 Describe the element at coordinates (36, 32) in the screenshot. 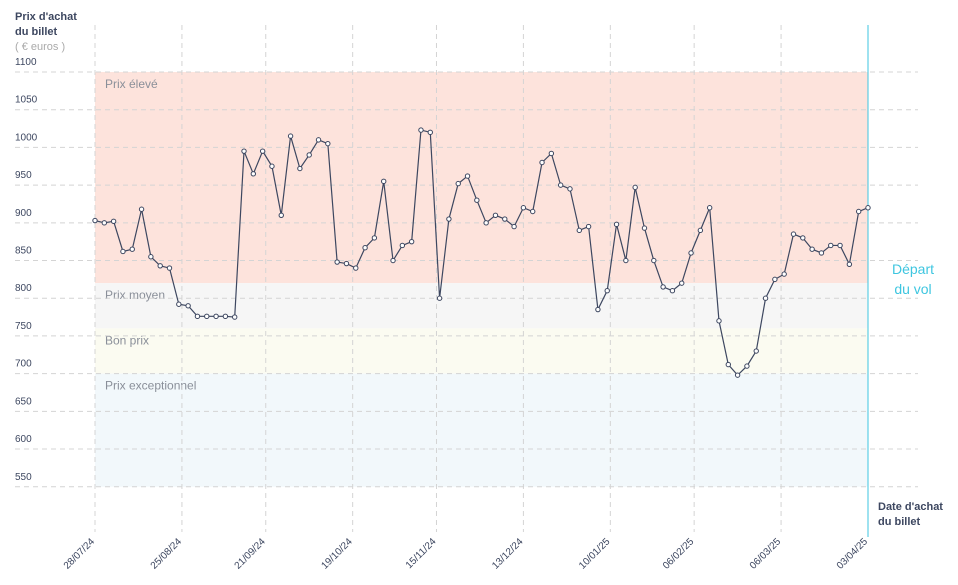

I see `y-axis-title: du billet` at that location.